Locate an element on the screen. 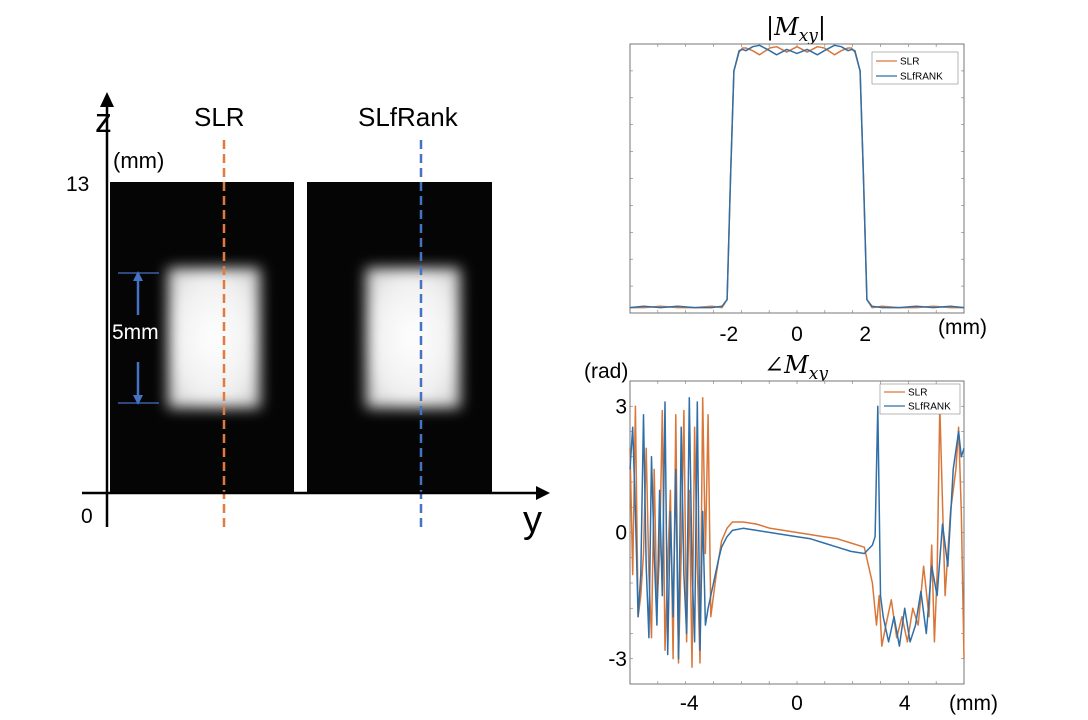 The width and height of the screenshot is (1088, 720). magnitude-title-right: | is located at coordinates (822, 27).